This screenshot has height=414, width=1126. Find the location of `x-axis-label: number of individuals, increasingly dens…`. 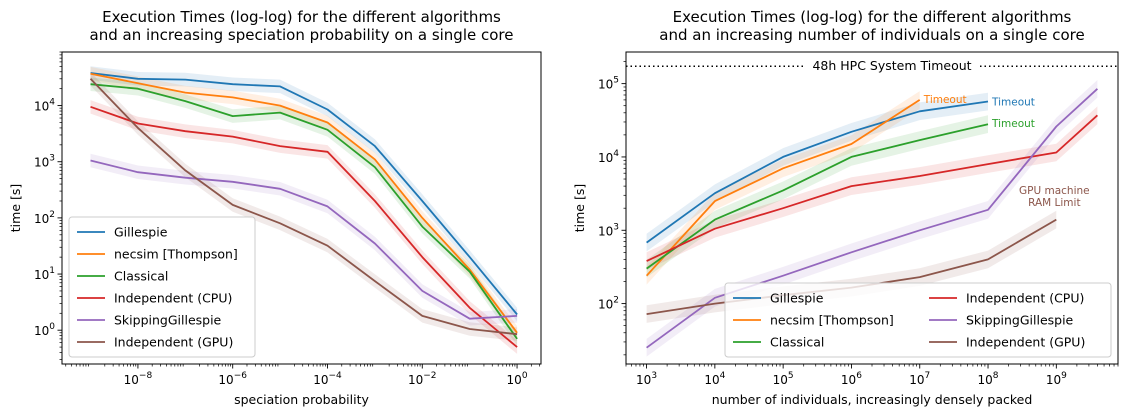

x-axis-label: number of individuals, increasingly dens… is located at coordinates (872, 399).